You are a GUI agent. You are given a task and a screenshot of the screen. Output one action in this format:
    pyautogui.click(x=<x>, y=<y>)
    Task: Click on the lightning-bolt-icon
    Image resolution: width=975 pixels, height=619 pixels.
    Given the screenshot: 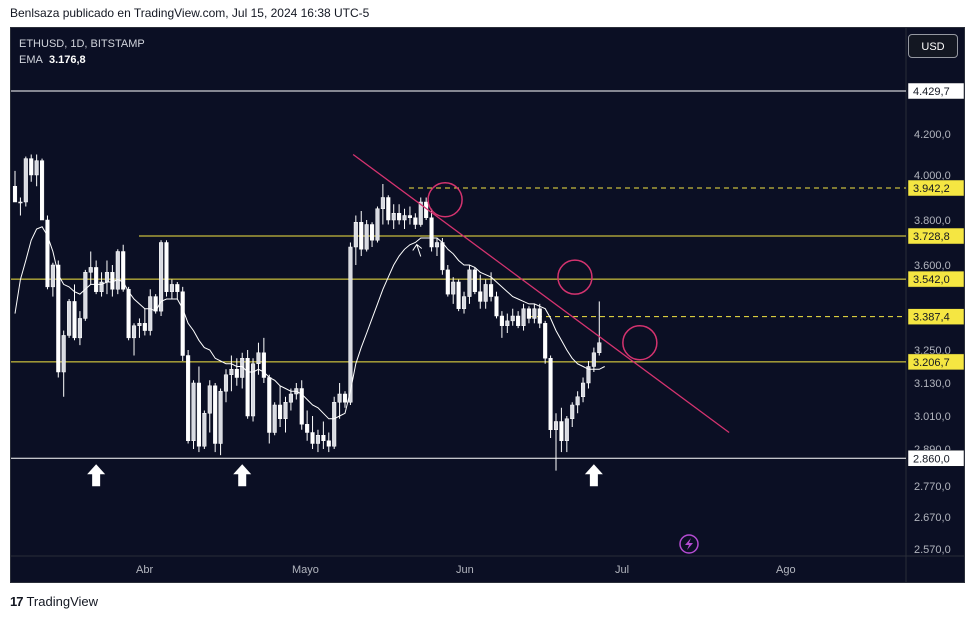 What is the action you would take?
    pyautogui.click(x=689, y=544)
    